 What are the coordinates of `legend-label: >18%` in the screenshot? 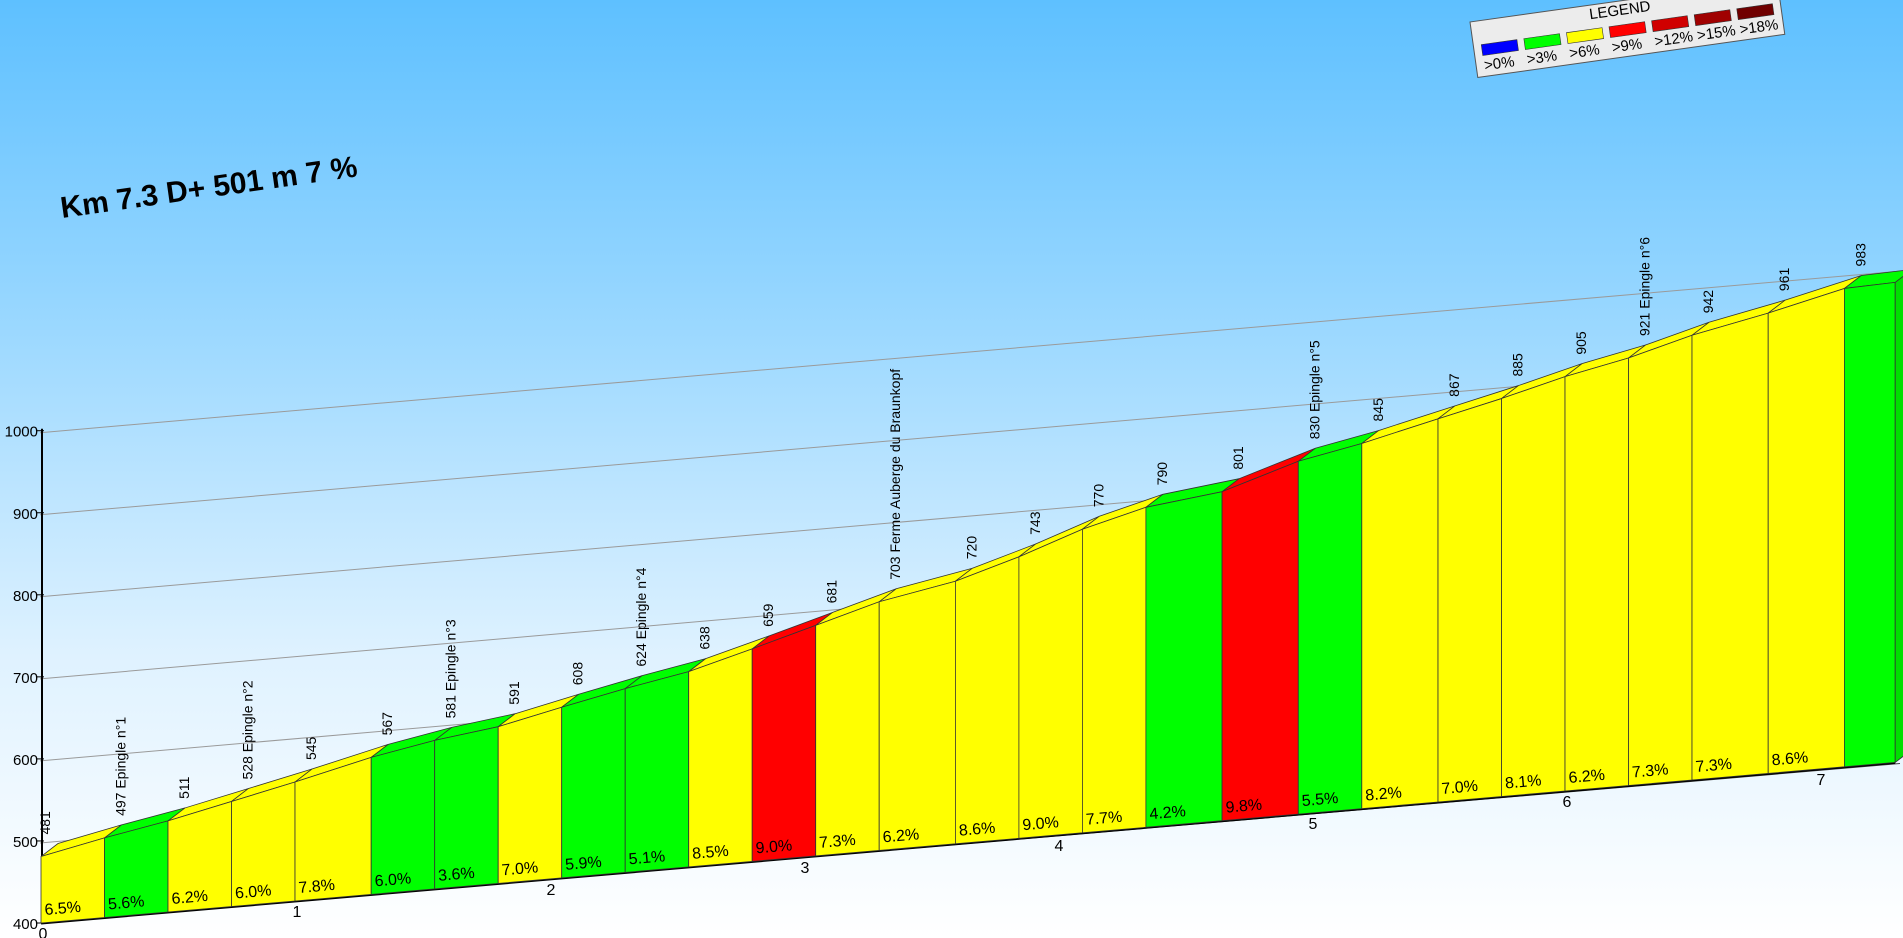 It's located at (1759, 27).